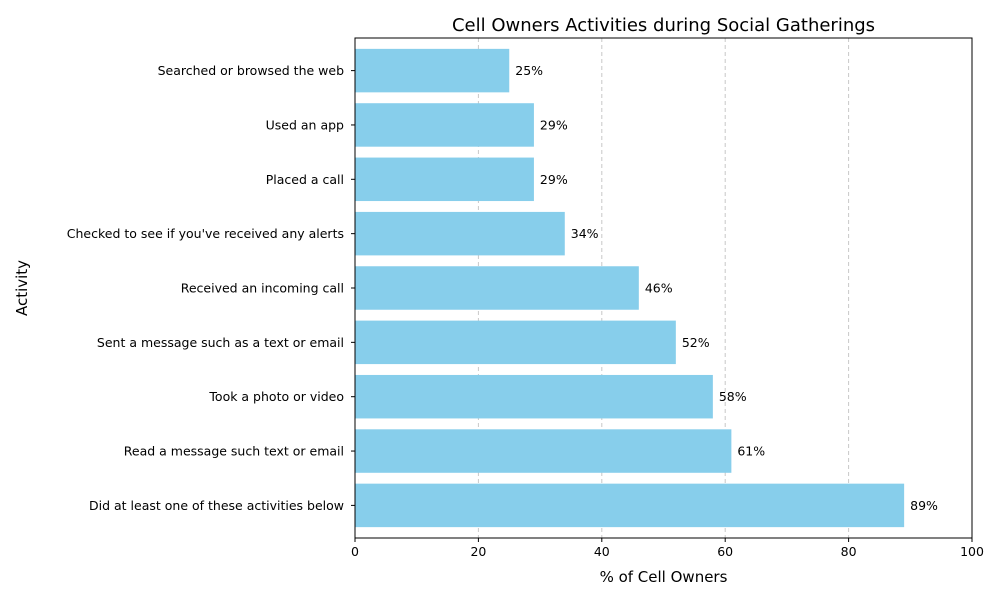 The height and width of the screenshot is (600, 1000). Describe the element at coordinates (220, 342) in the screenshot. I see `y-tick-label: Sent a message such as a text or email` at that location.